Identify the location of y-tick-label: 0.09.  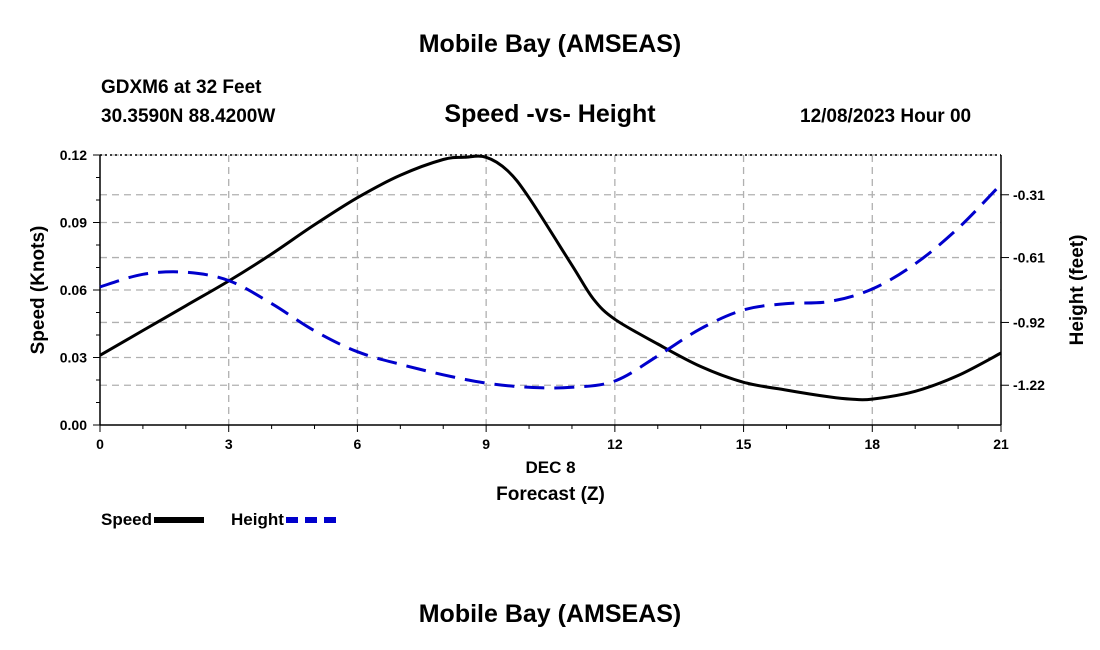
(73, 223).